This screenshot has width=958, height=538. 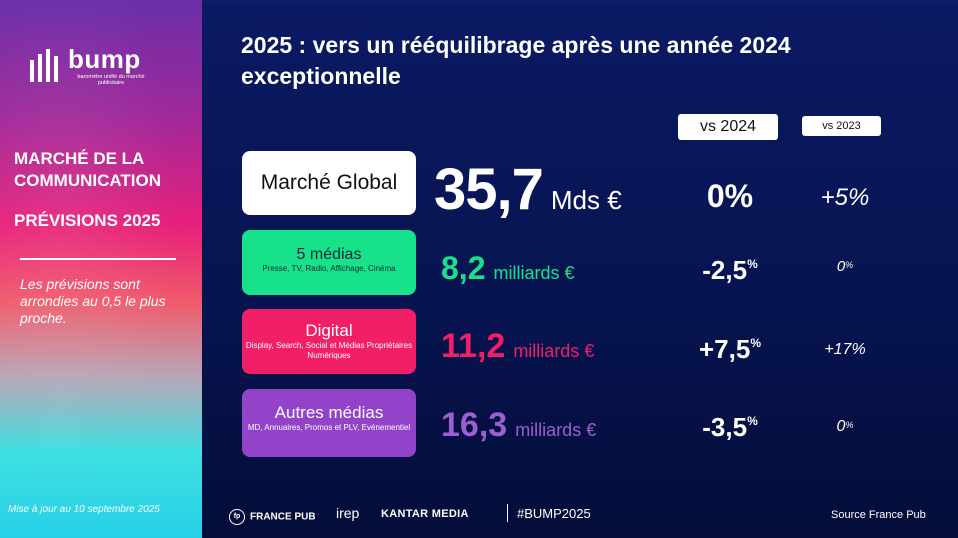 What do you see at coordinates (841, 126) in the screenshot?
I see `vs2023-header: vs 2023` at bounding box center [841, 126].